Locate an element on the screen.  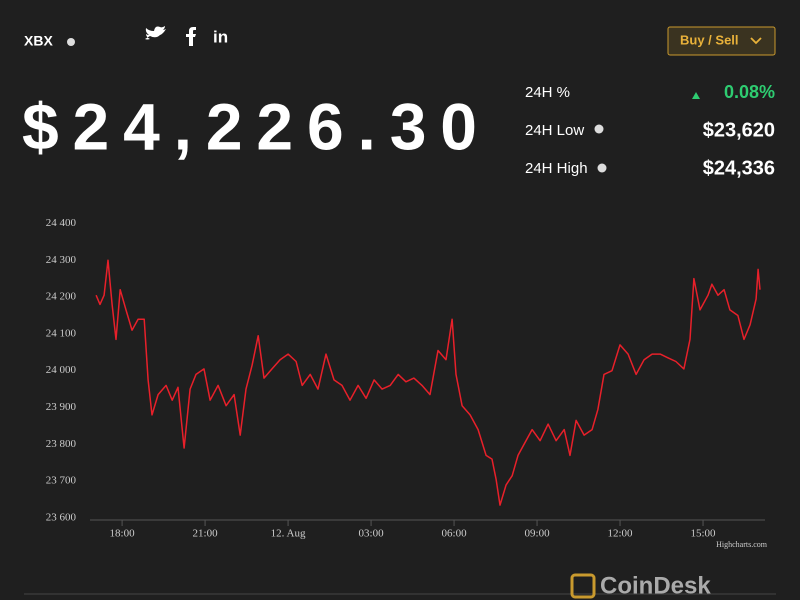
stat-value: $24,336 is located at coordinates (739, 168).